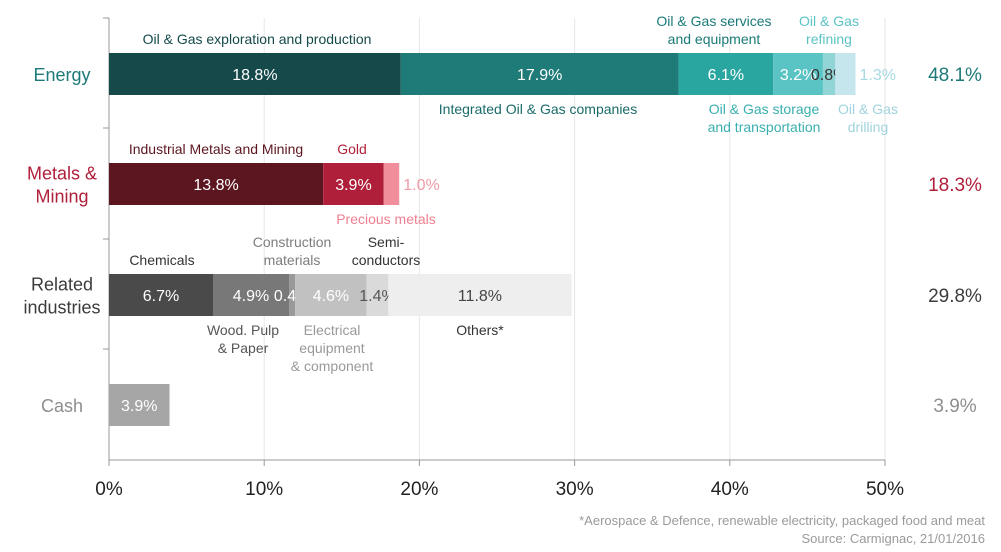  What do you see at coordinates (352, 149) in the screenshot?
I see `segment-name-label: Gold` at bounding box center [352, 149].